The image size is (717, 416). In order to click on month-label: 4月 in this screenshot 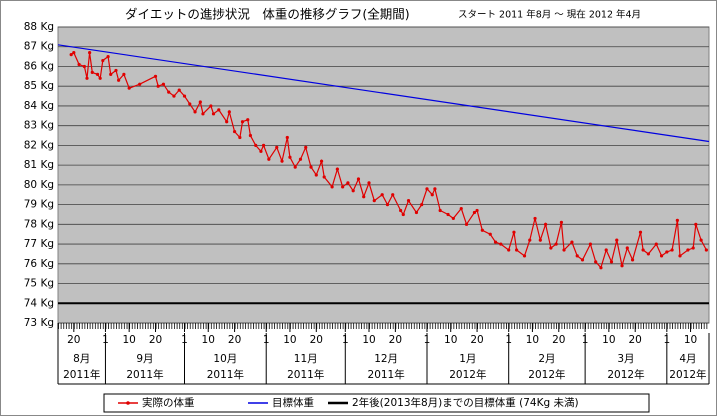, I will do `click(687, 359)`.